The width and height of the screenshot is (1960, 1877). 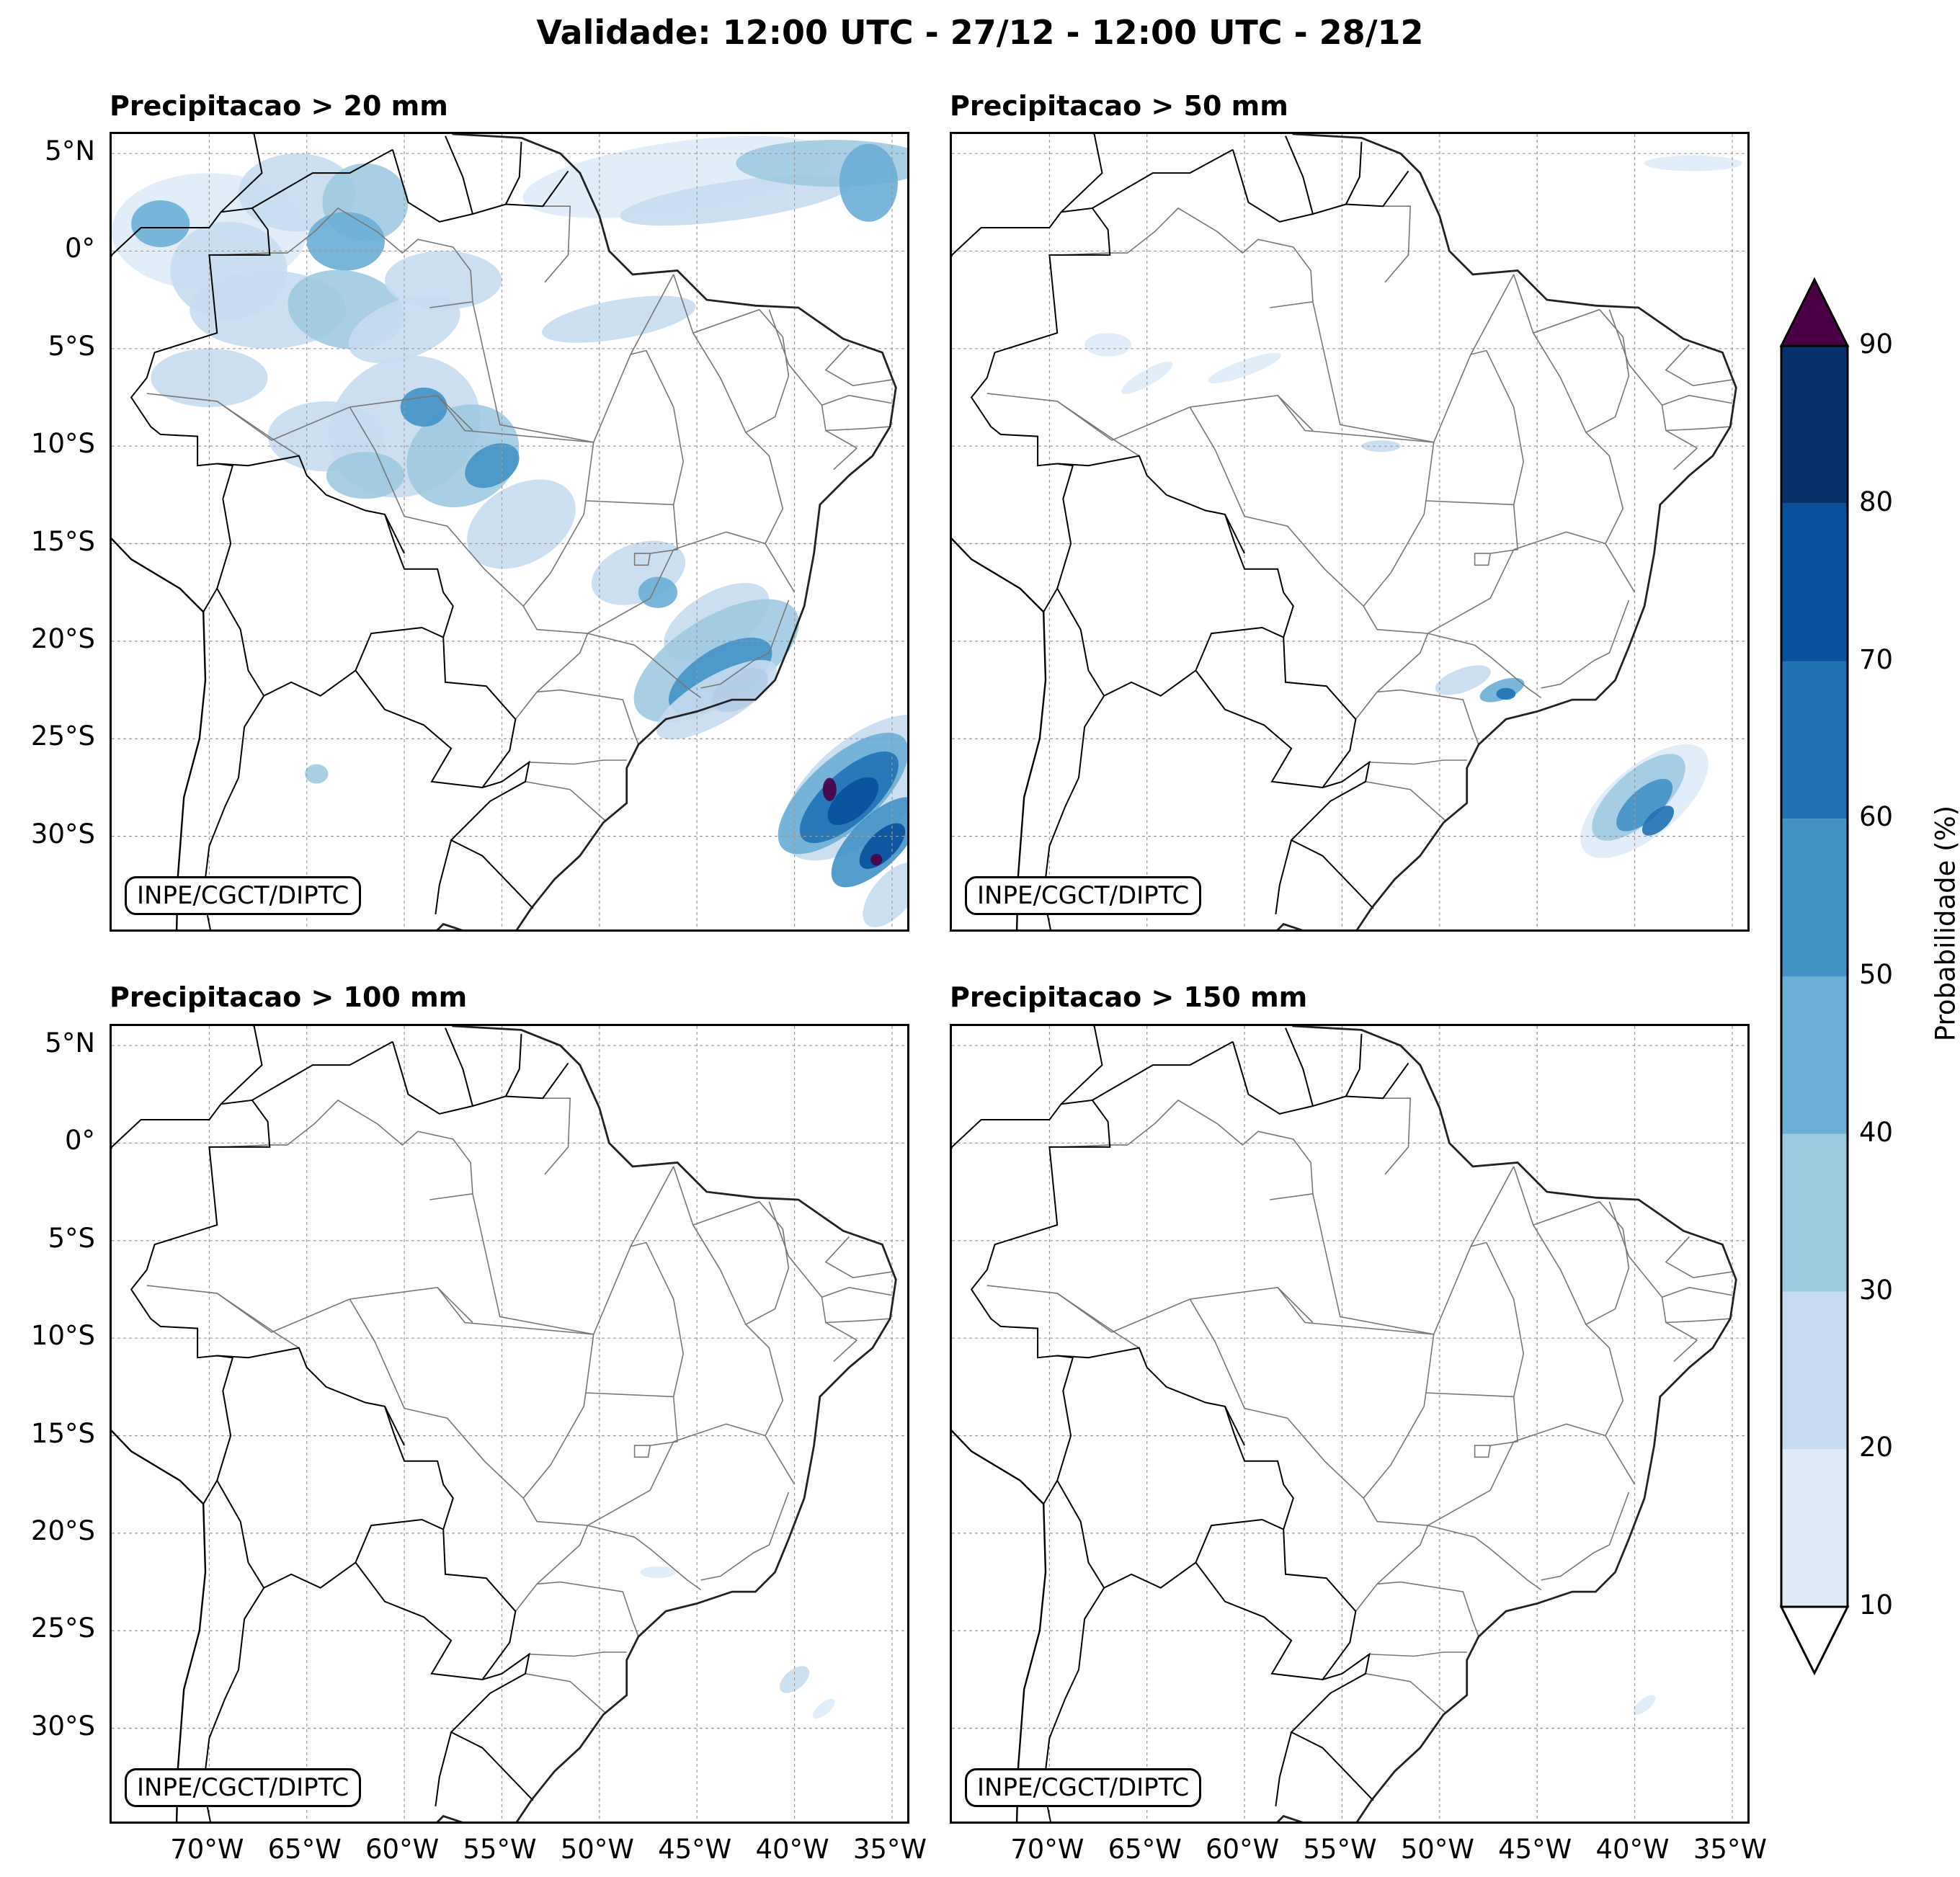 What do you see at coordinates (159, 1626) in the screenshot?
I see `coastline-west` at bounding box center [159, 1626].